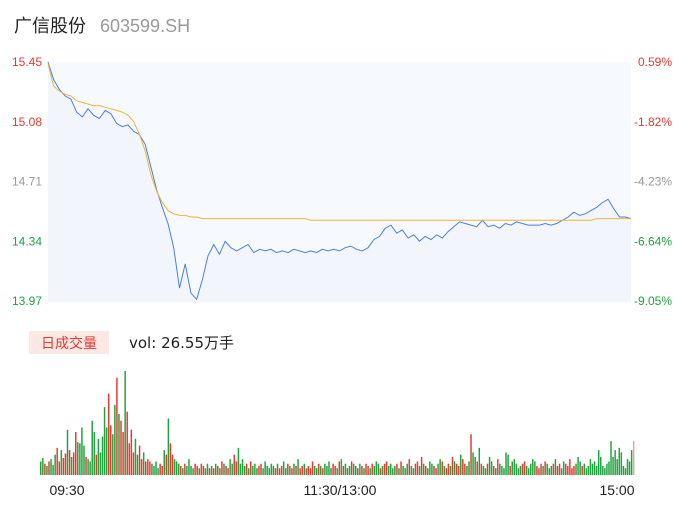 The height and width of the screenshot is (524, 686). I want to click on y-axis-right: 0.59% -1.82% -4.23% -6.64% -9.05%, so click(653, 181).